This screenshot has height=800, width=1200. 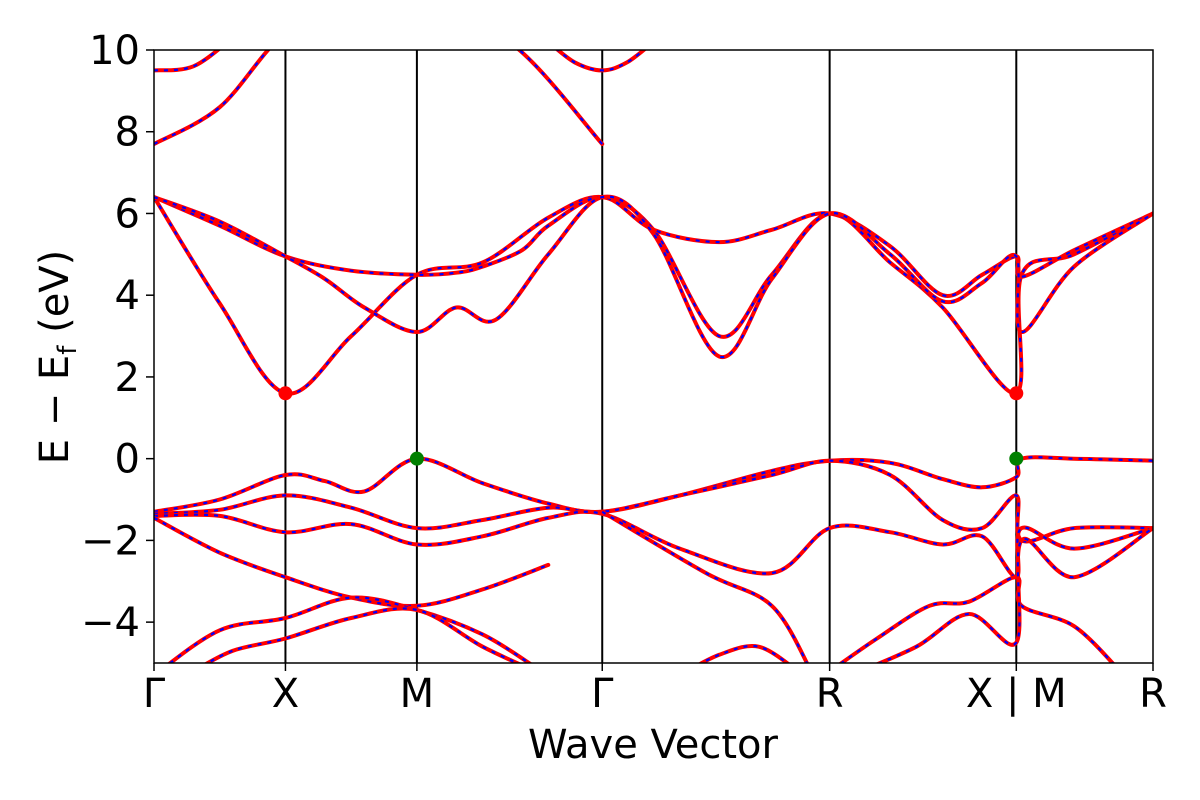 What do you see at coordinates (127, 214) in the screenshot?
I see `y-tick-label-5: 6` at bounding box center [127, 214].